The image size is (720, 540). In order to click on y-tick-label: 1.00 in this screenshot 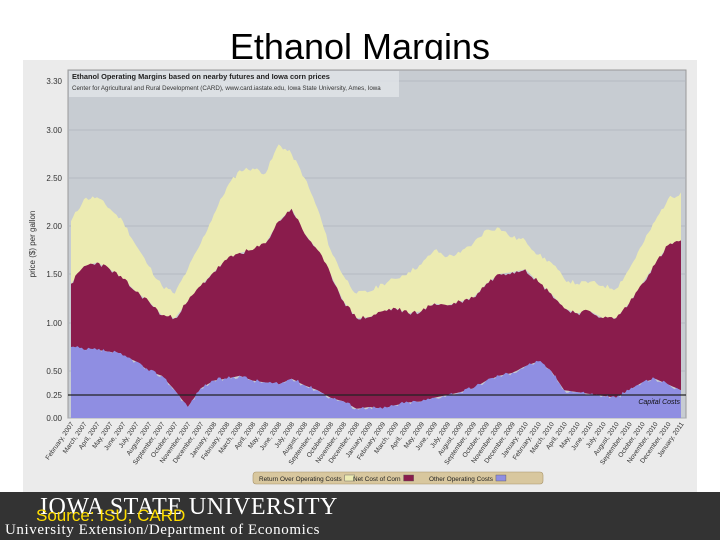, I will do `click(54, 323)`.